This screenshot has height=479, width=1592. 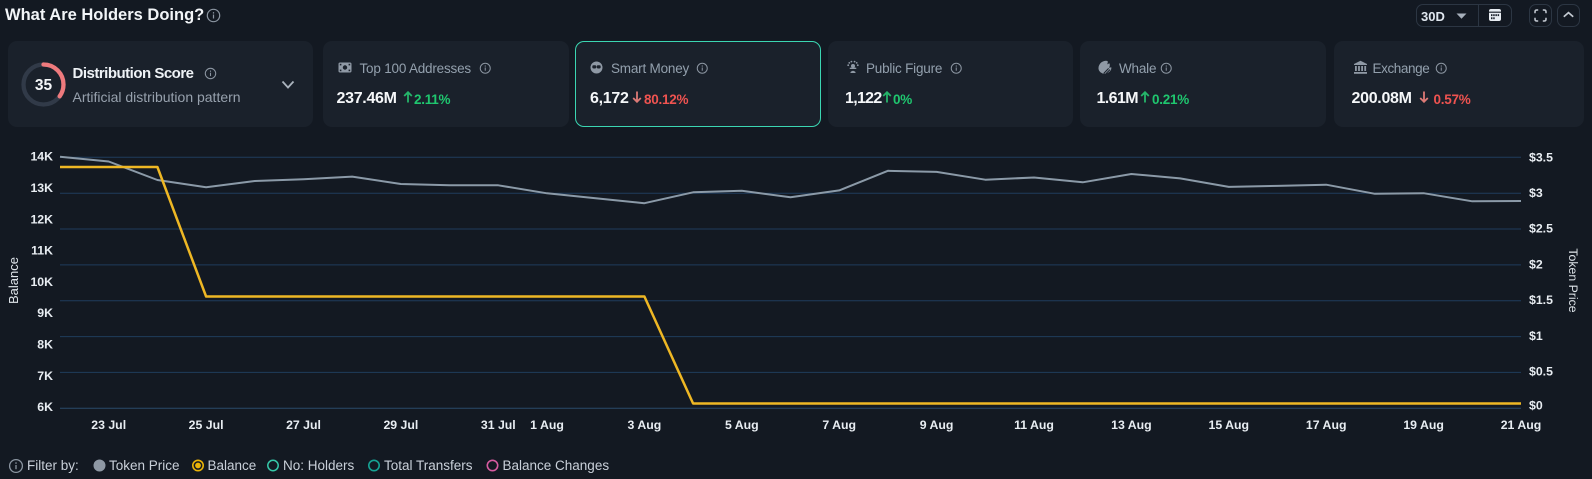 What do you see at coordinates (108, 425) in the screenshot?
I see `svg-text: 23 Jul` at bounding box center [108, 425].